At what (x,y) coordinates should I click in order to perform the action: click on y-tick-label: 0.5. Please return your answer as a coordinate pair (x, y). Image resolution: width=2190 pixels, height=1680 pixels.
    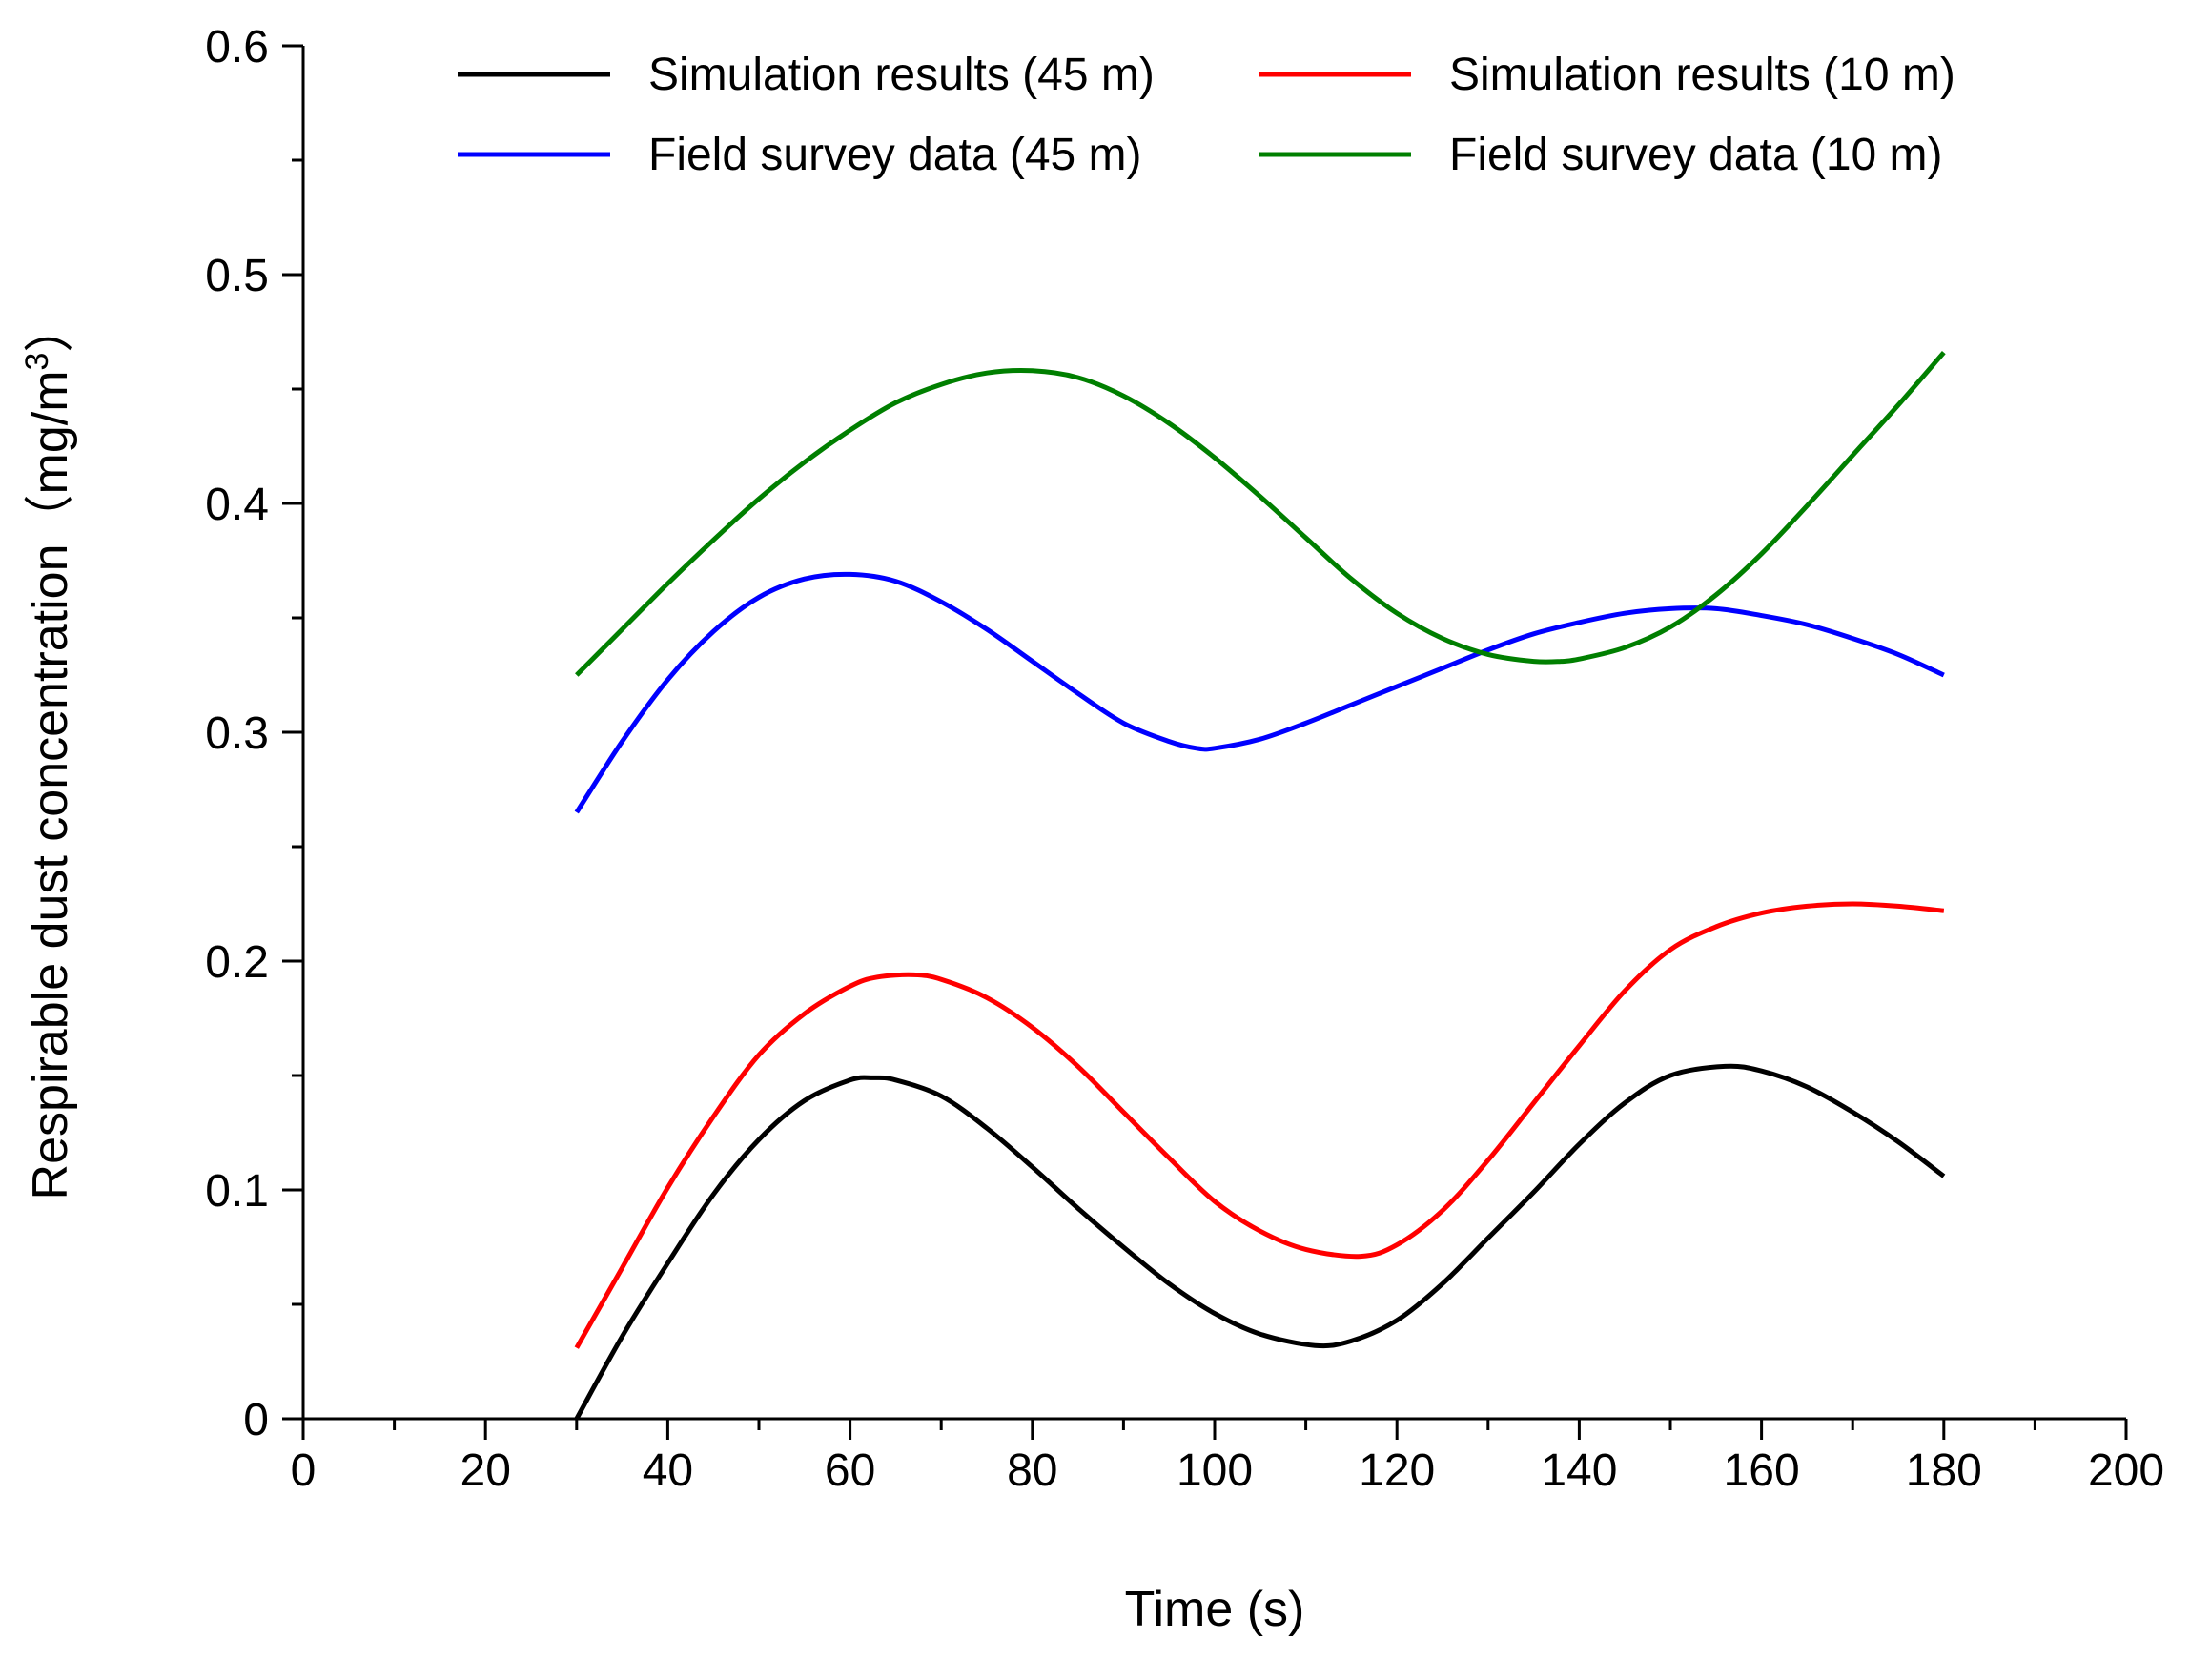
    Looking at the image, I should click on (237, 276).